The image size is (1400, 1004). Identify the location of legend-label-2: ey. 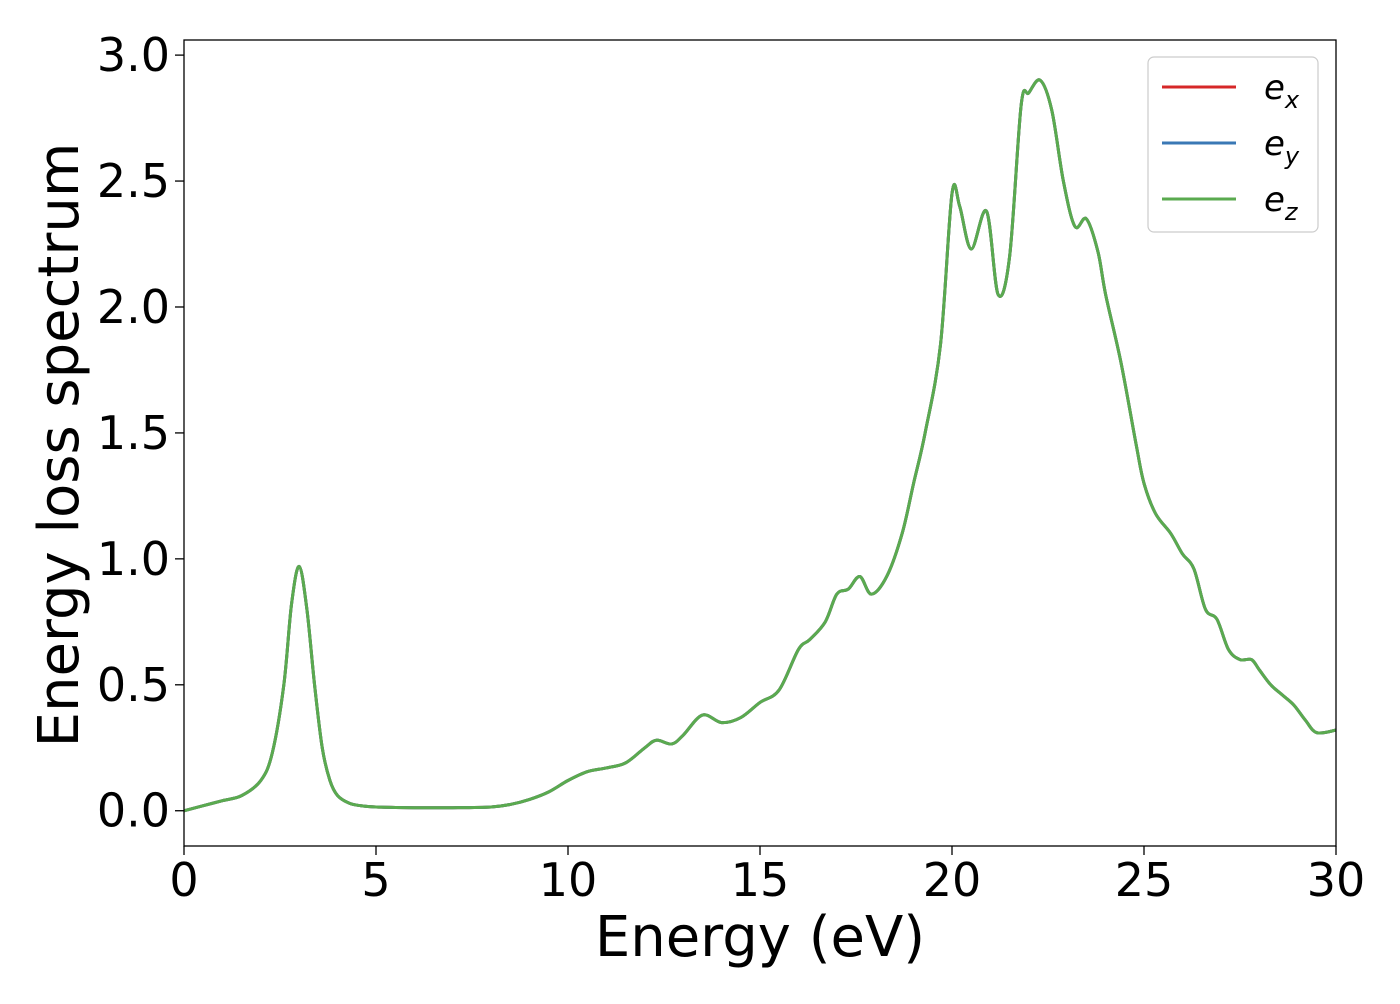
(1282, 147).